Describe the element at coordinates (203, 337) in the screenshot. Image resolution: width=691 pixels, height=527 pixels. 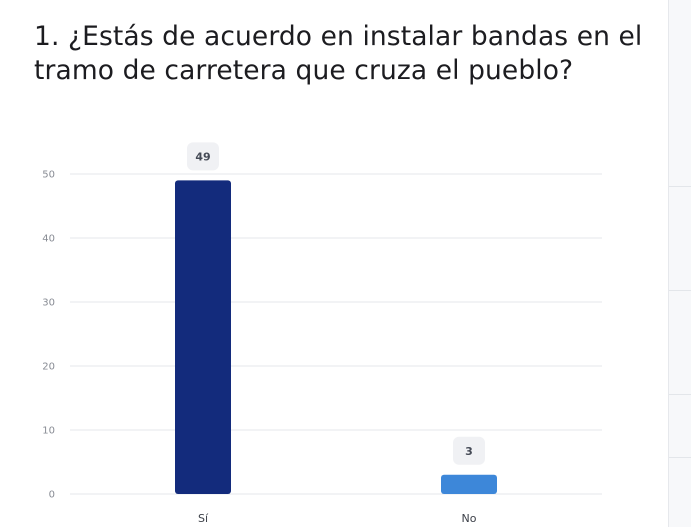
I see `bar-si` at that location.